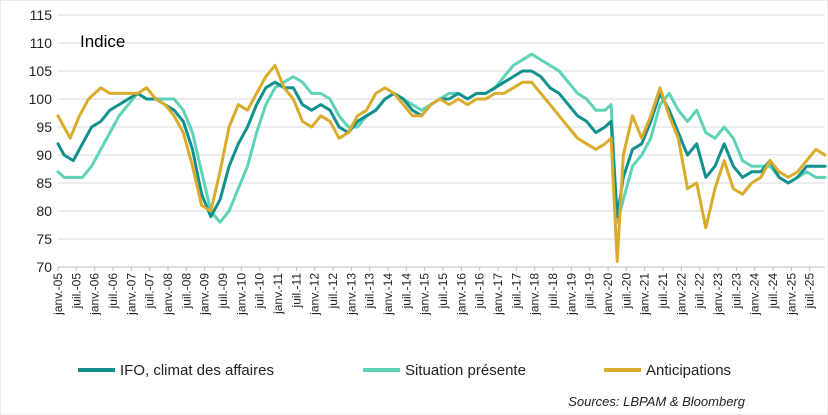 Image resolution: width=828 pixels, height=415 pixels. What do you see at coordinates (755, 294) in the screenshot?
I see `x-tick-label: janv.-24` at bounding box center [755, 294].